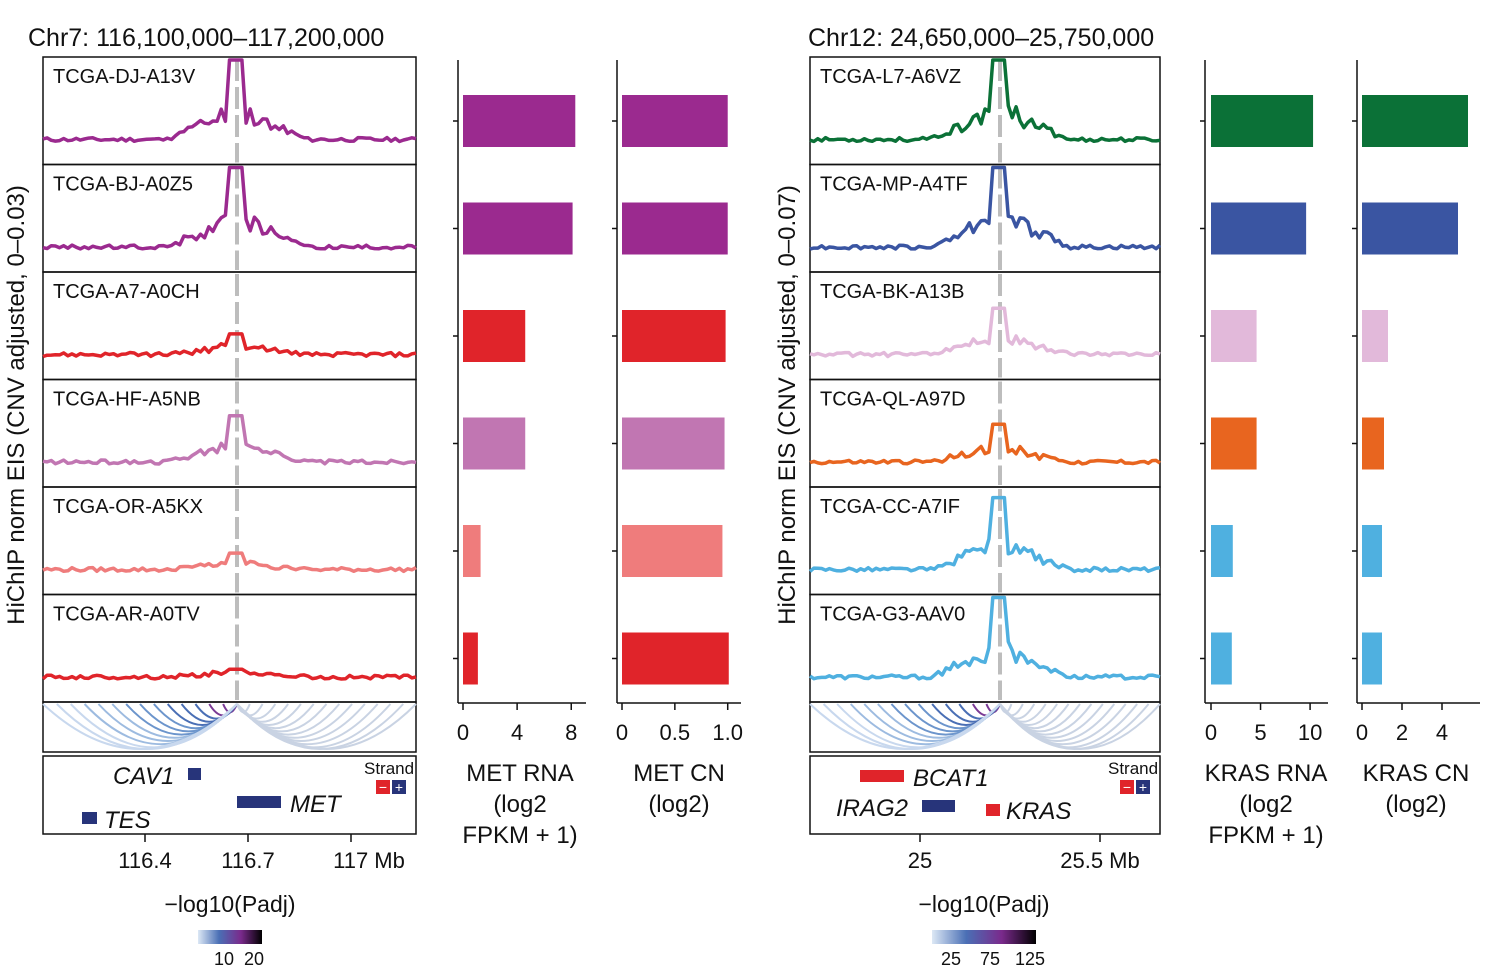  What do you see at coordinates (126, 615) in the screenshot?
I see `sample-label: TCGA-AR-A0TV` at bounding box center [126, 615].